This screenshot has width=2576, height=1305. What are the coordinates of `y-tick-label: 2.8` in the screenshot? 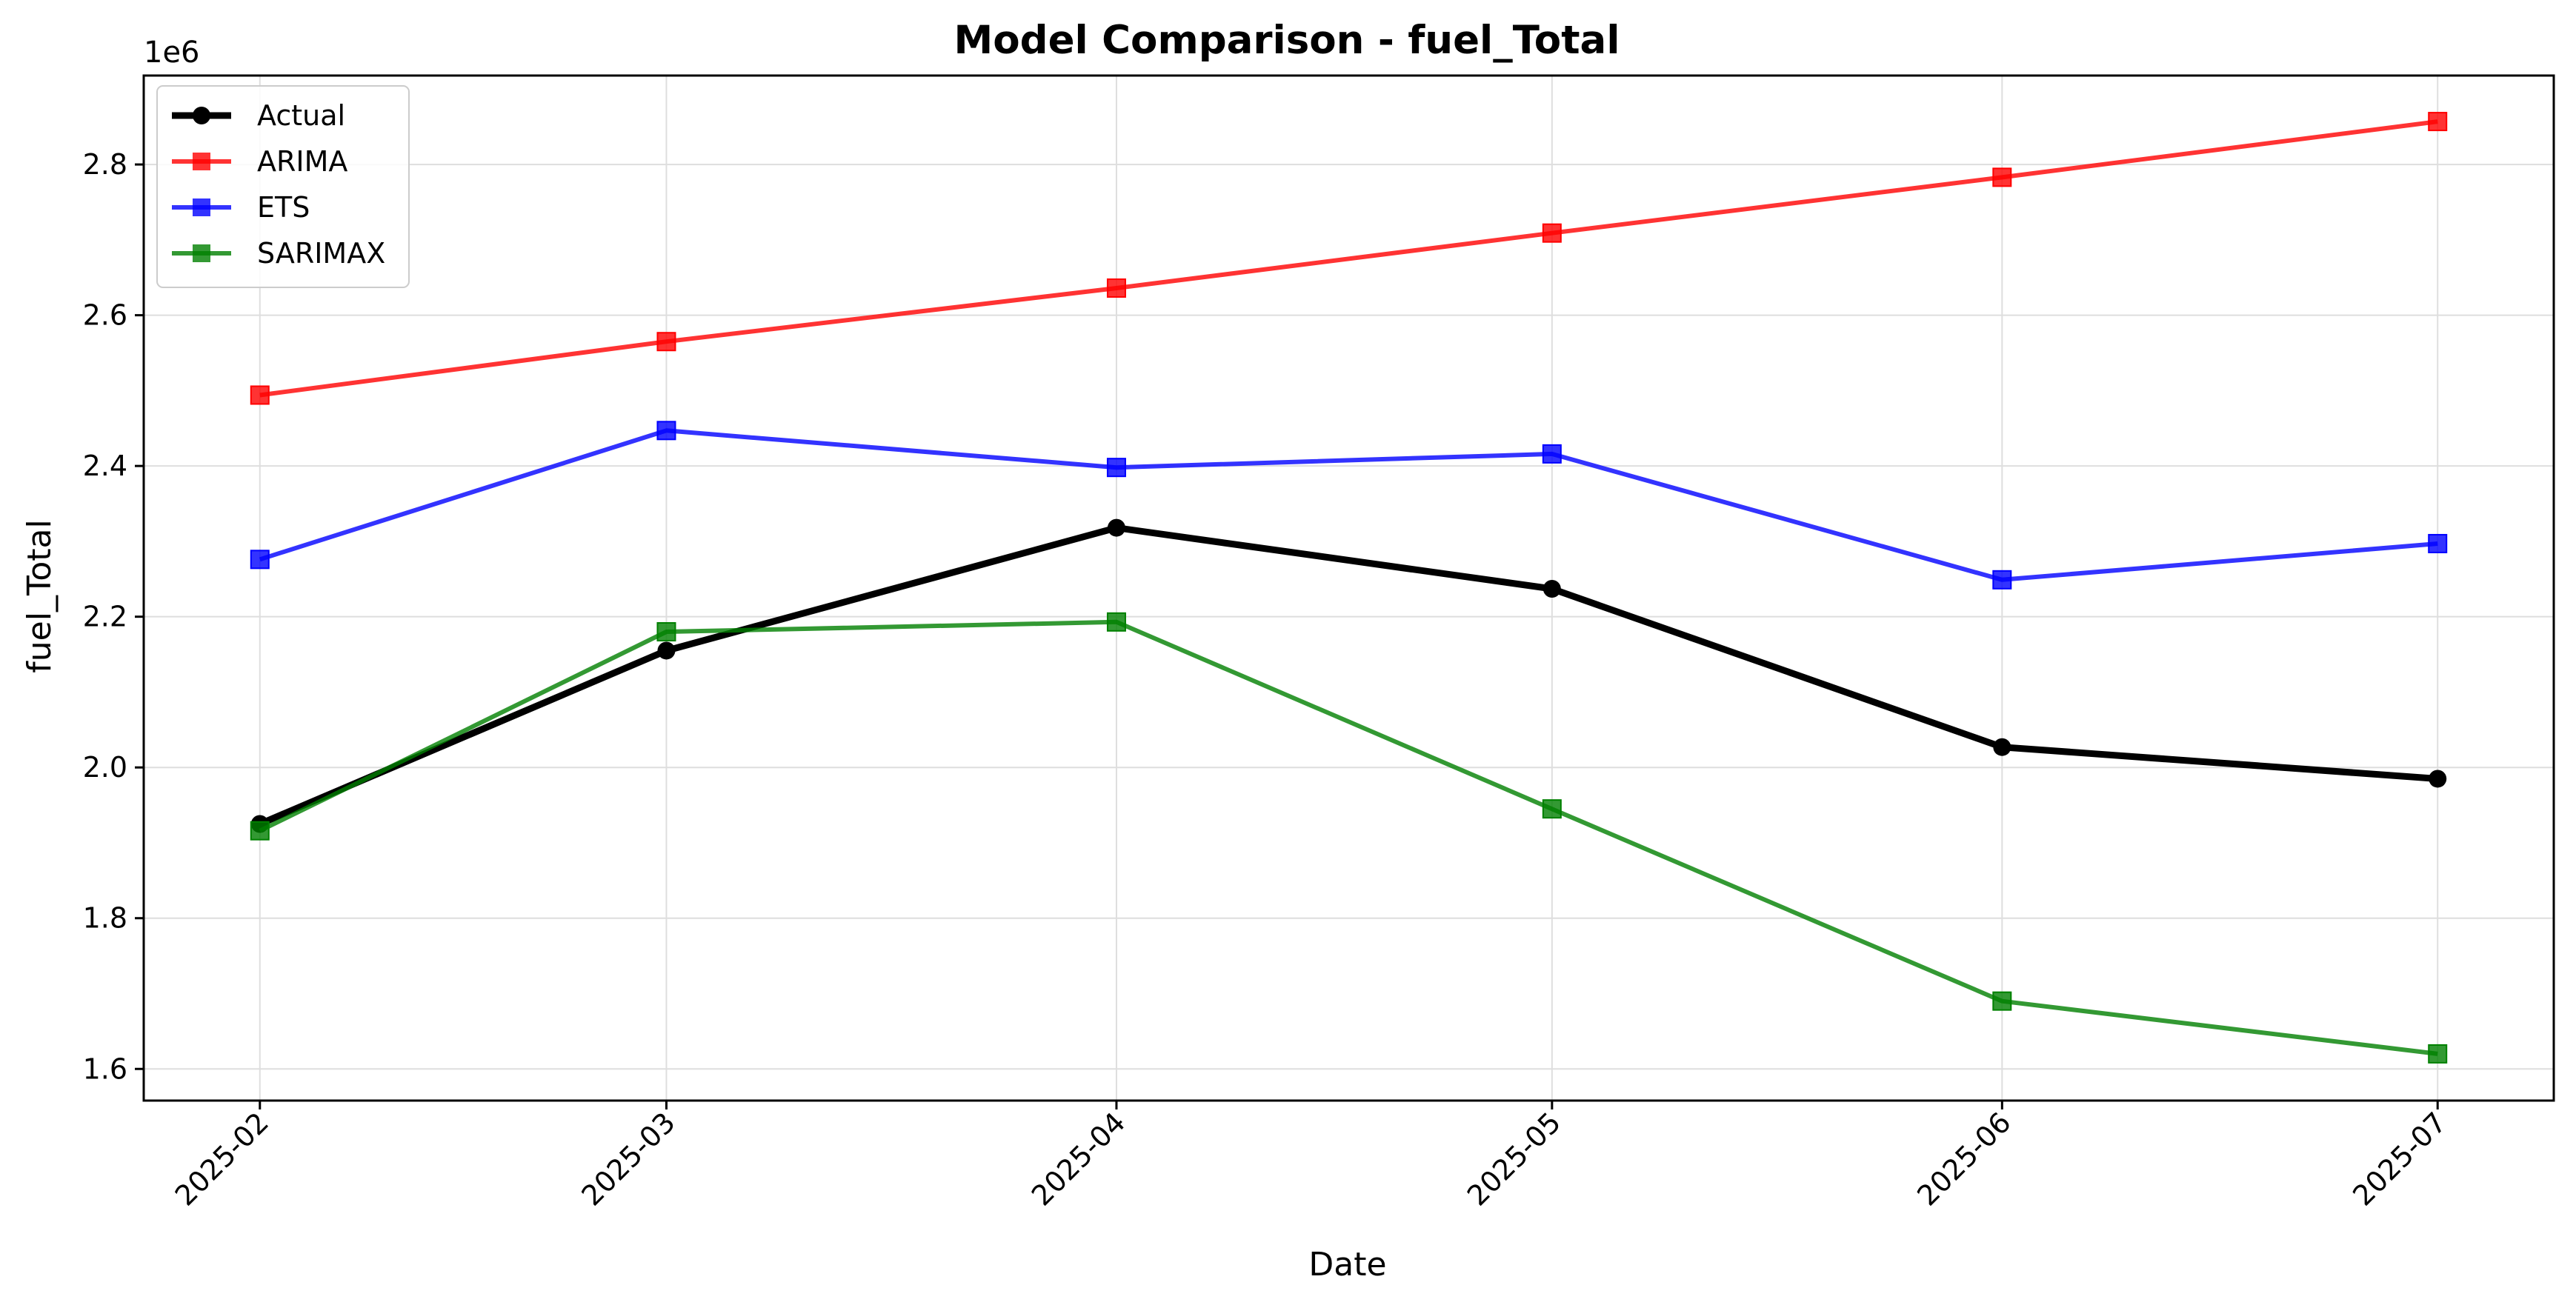 It's located at (105, 164).